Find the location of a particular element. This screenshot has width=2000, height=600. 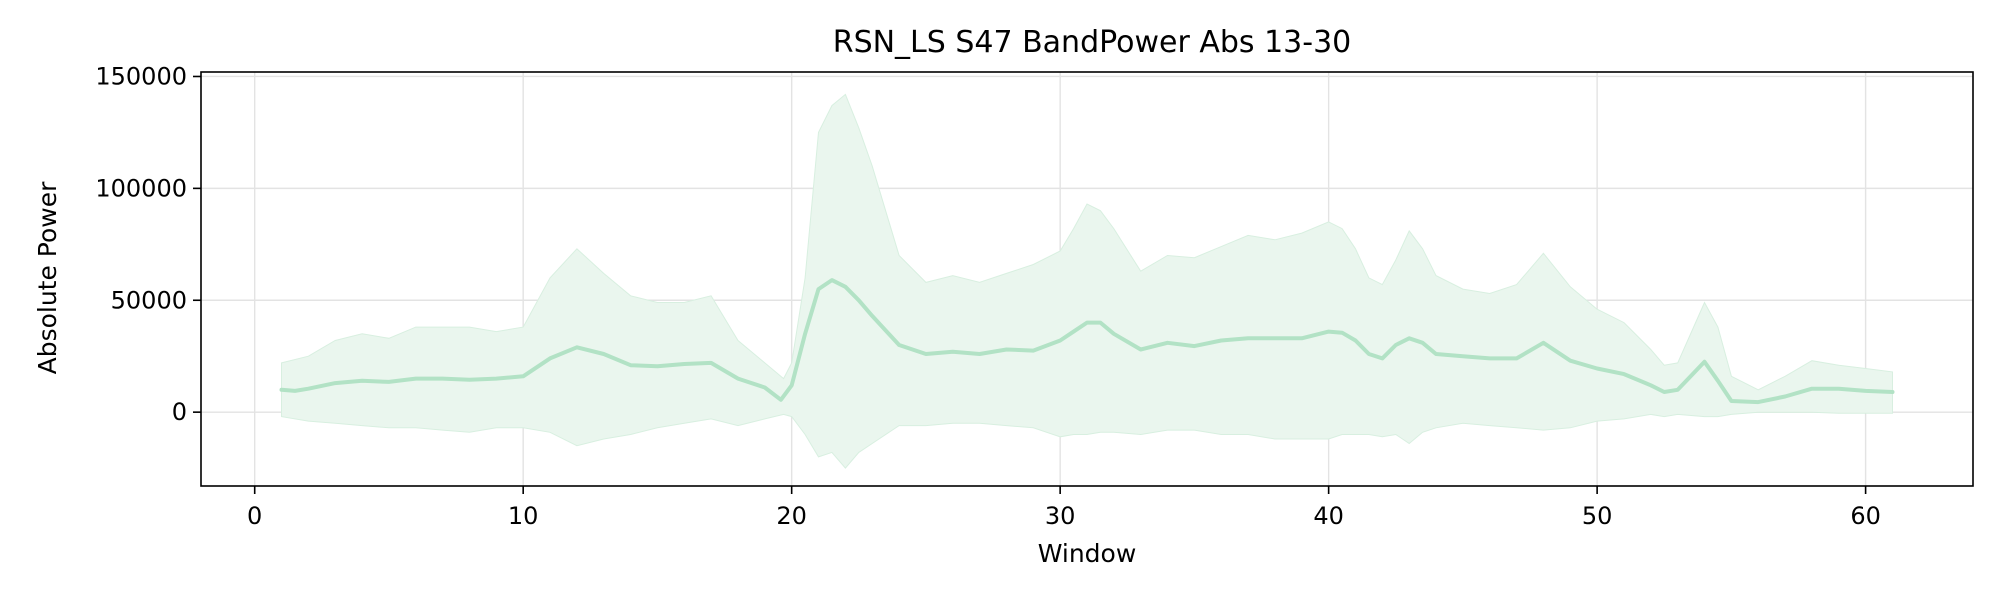

y-axis: 0 50000 100000 150000 is located at coordinates (148, 244).